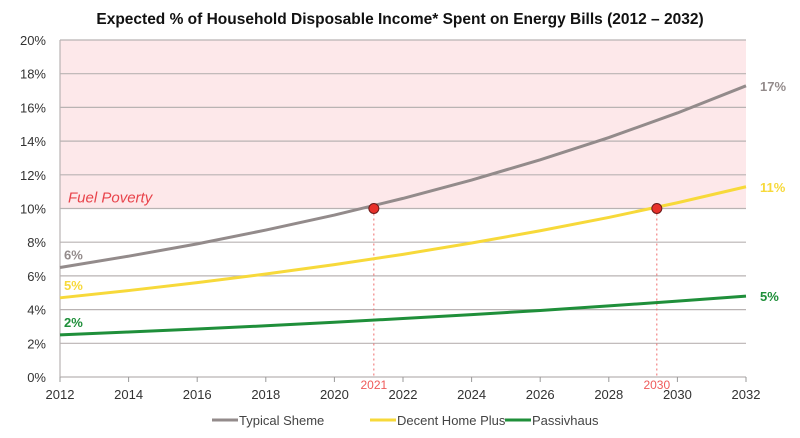 The height and width of the screenshot is (438, 800). I want to click on y-tick-label: 6%, so click(36, 276).